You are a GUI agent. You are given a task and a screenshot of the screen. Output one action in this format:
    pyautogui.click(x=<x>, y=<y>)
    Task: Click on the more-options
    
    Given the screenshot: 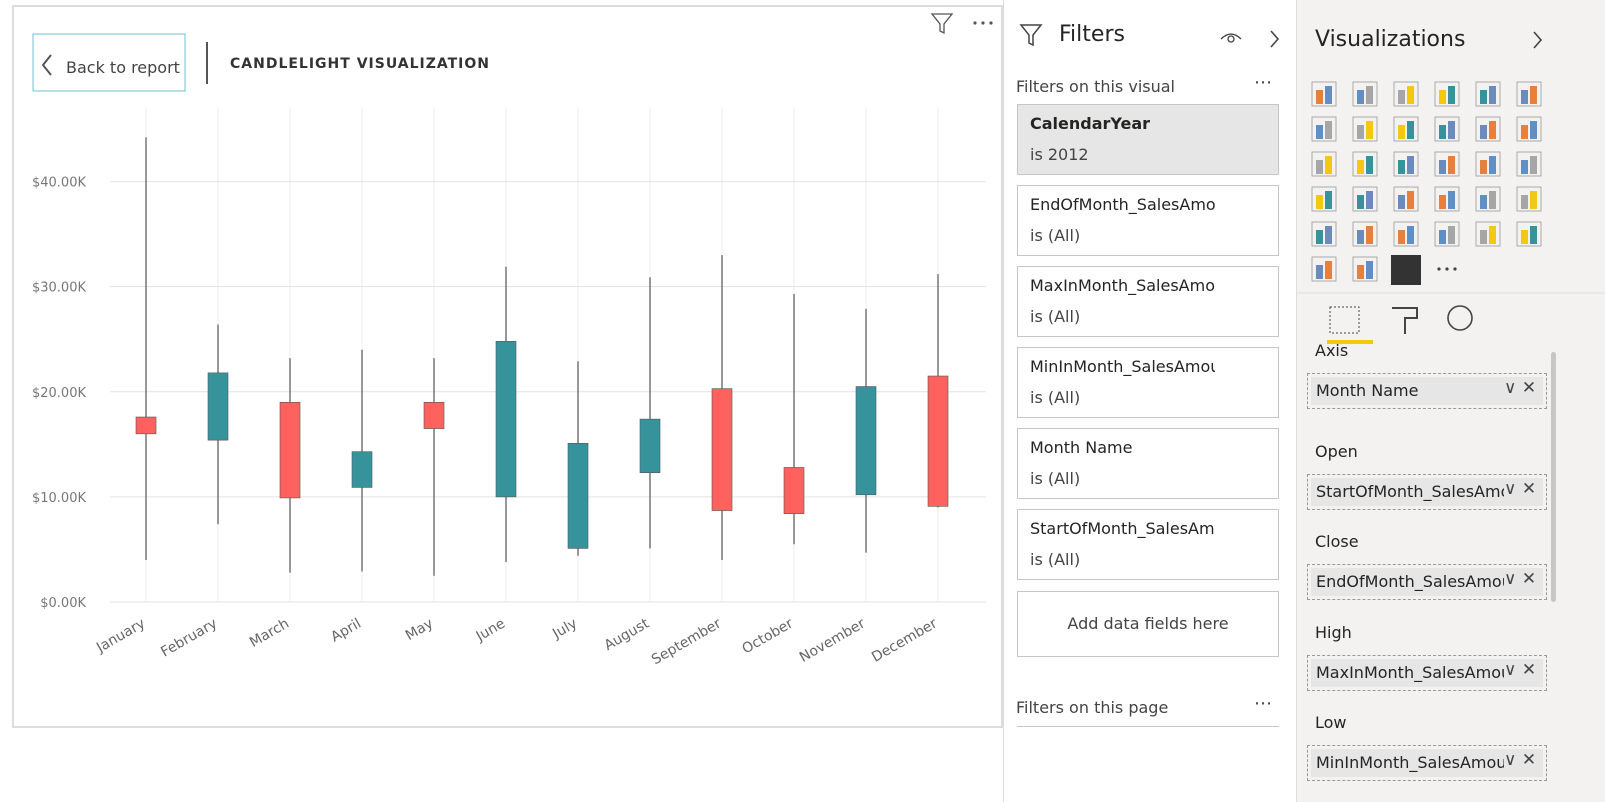 What is the action you would take?
    pyautogui.click(x=983, y=23)
    